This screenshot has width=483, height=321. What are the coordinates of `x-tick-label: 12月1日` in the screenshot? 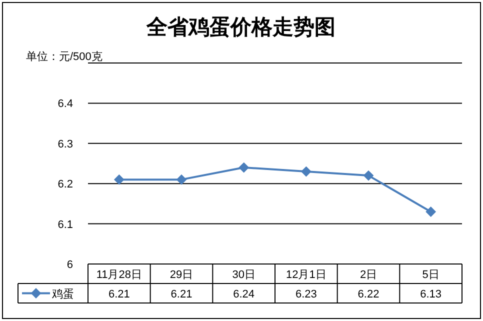 It's located at (306, 275).